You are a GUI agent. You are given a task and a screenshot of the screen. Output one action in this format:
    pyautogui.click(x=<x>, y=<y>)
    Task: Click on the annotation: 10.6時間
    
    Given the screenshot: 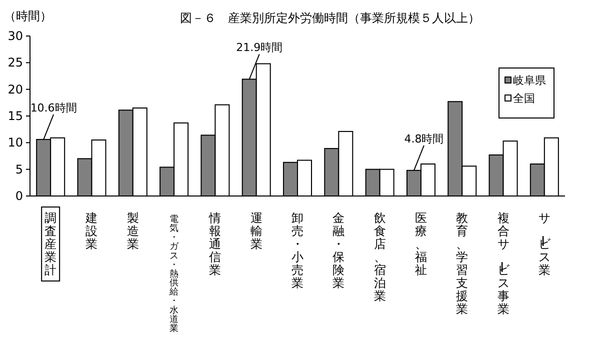 What is the action you would take?
    pyautogui.click(x=53, y=107)
    